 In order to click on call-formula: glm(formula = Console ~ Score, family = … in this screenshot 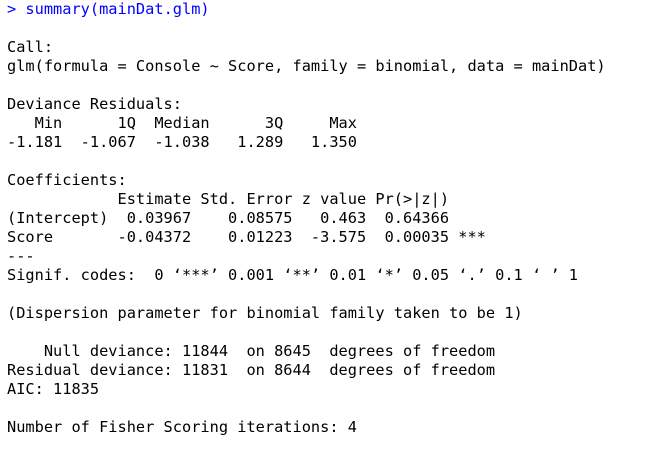, I will do `click(306, 66)`.